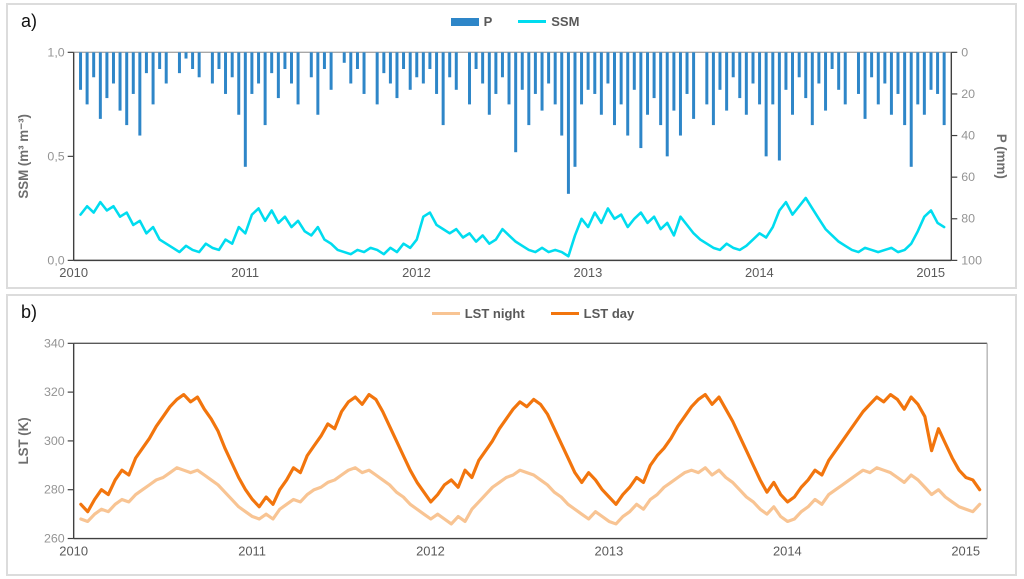 Image resolution: width=1024 pixels, height=579 pixels. Describe the element at coordinates (565, 21) in the screenshot. I see `legend-label-ssm: SSM` at that location.